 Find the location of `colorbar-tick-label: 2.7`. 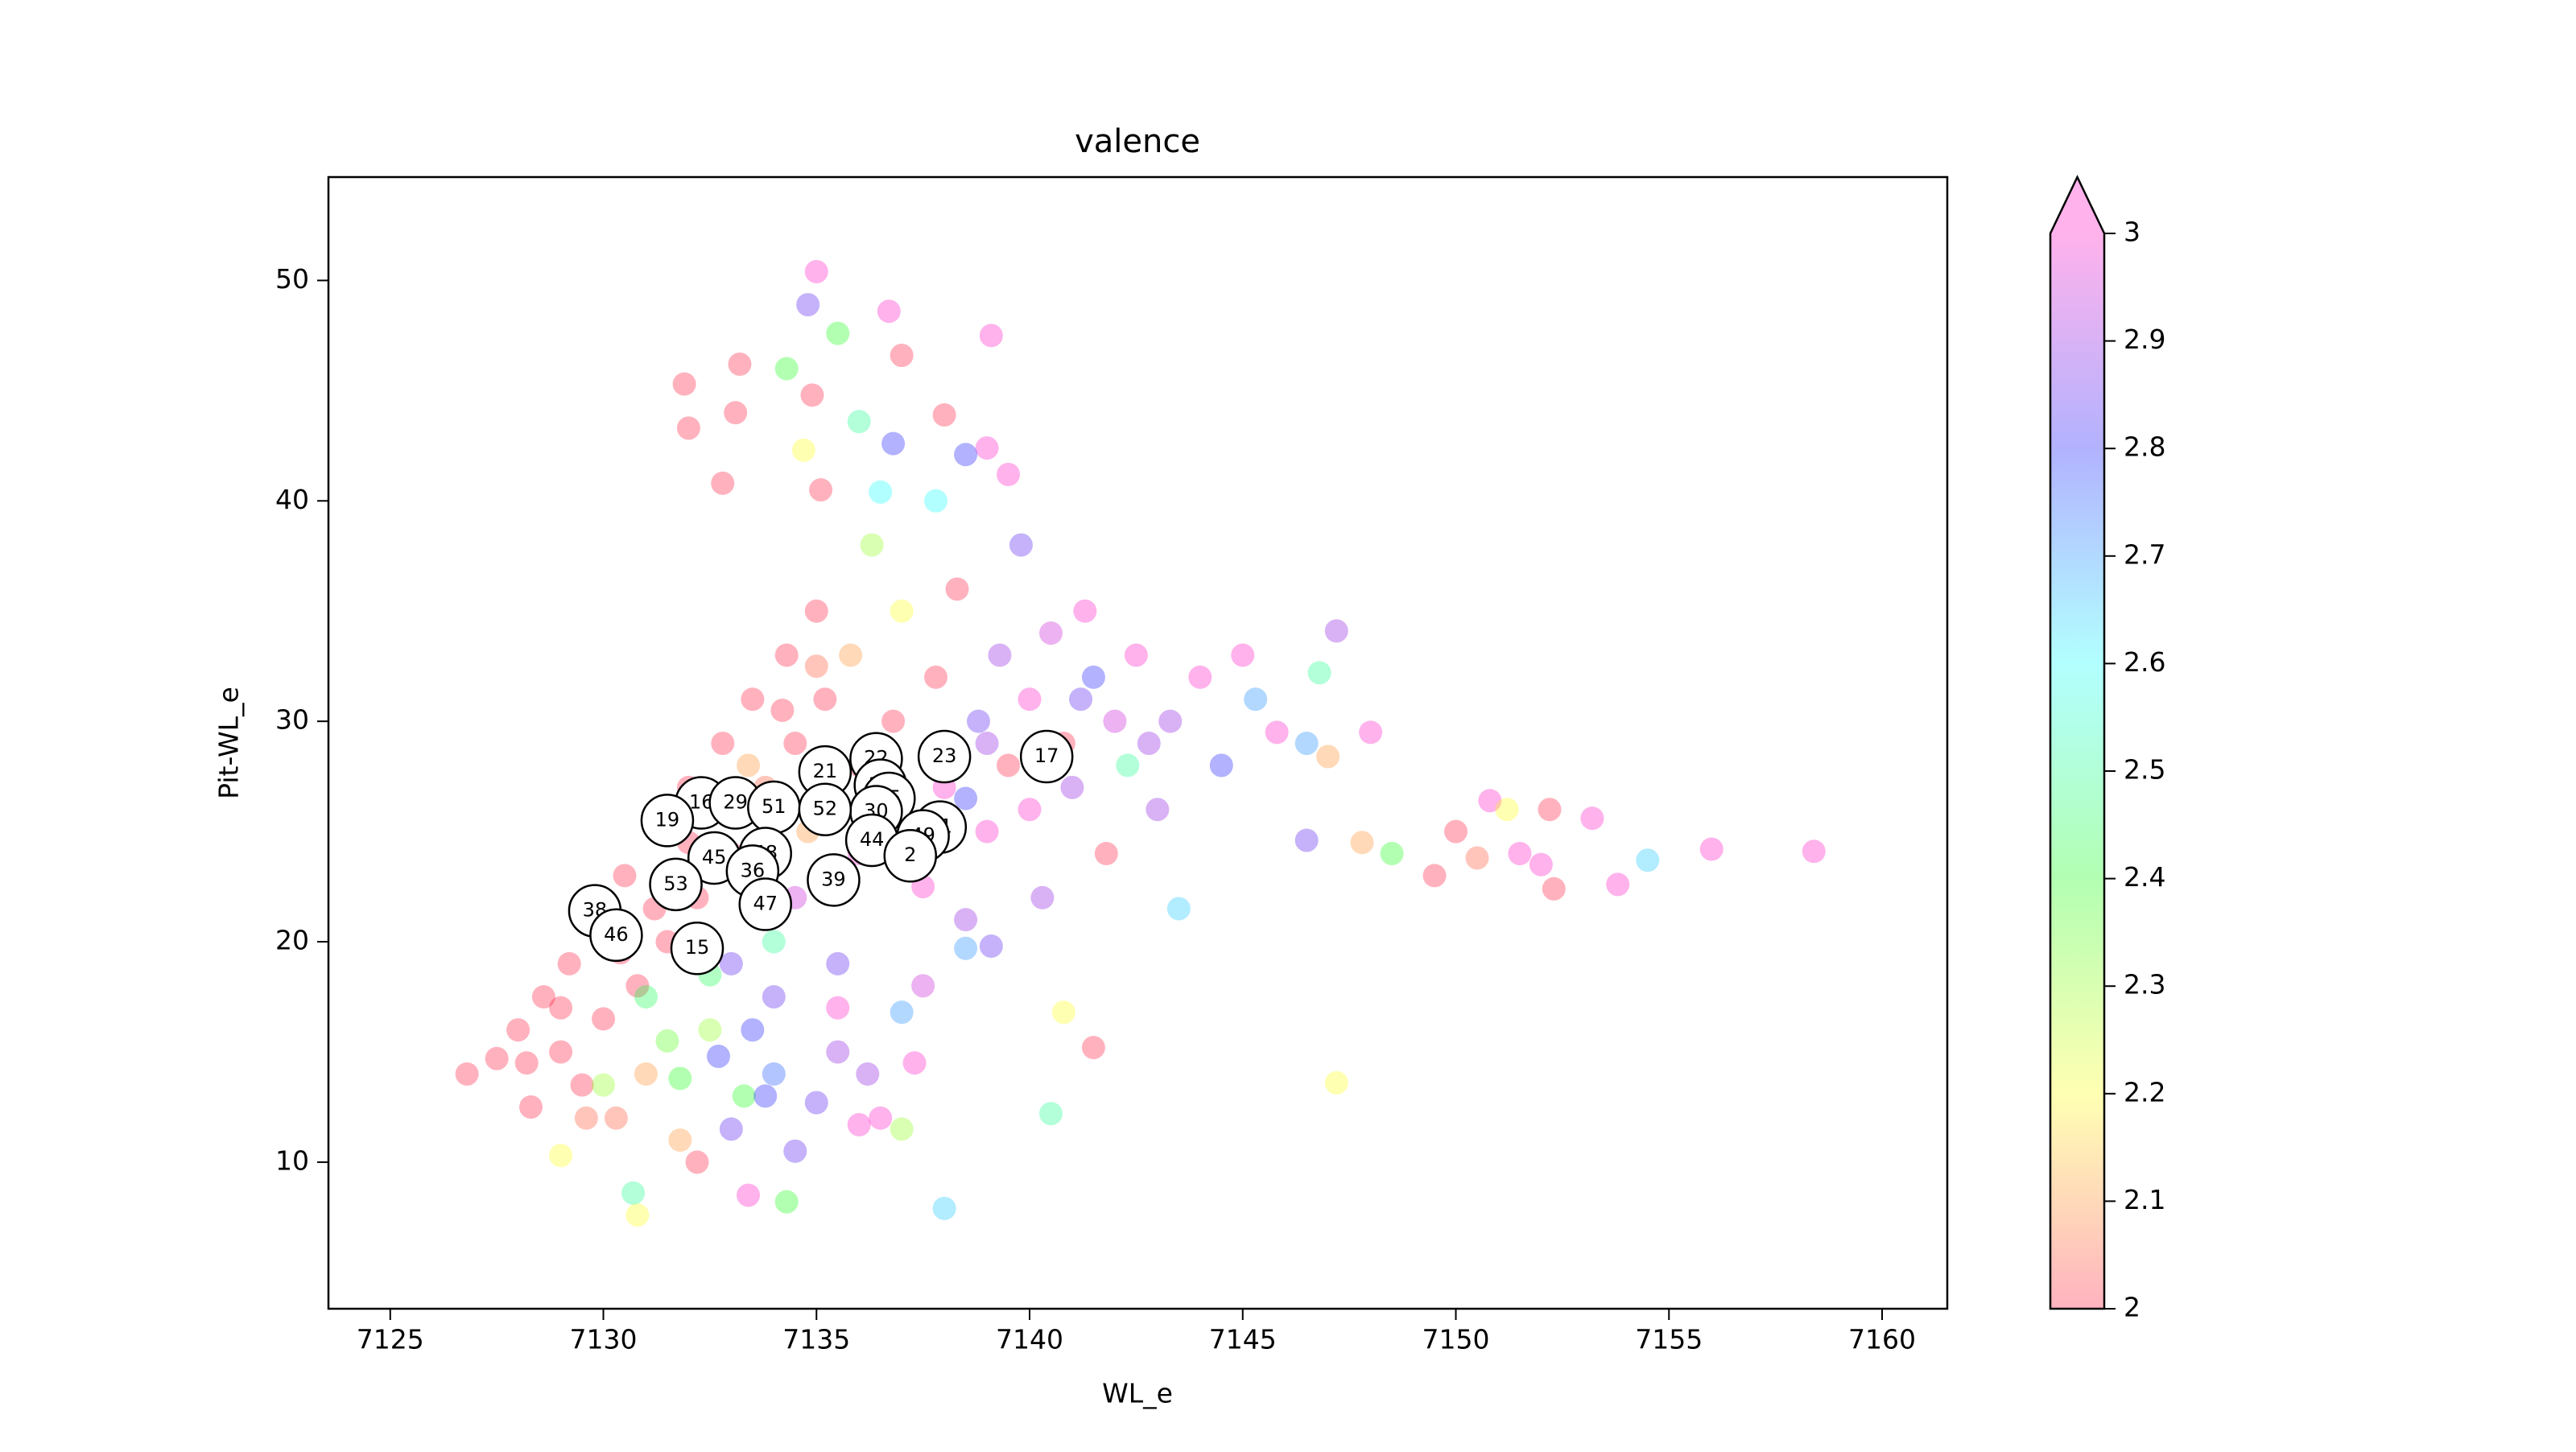

colorbar-tick-label: 2.7 is located at coordinates (2144, 554).